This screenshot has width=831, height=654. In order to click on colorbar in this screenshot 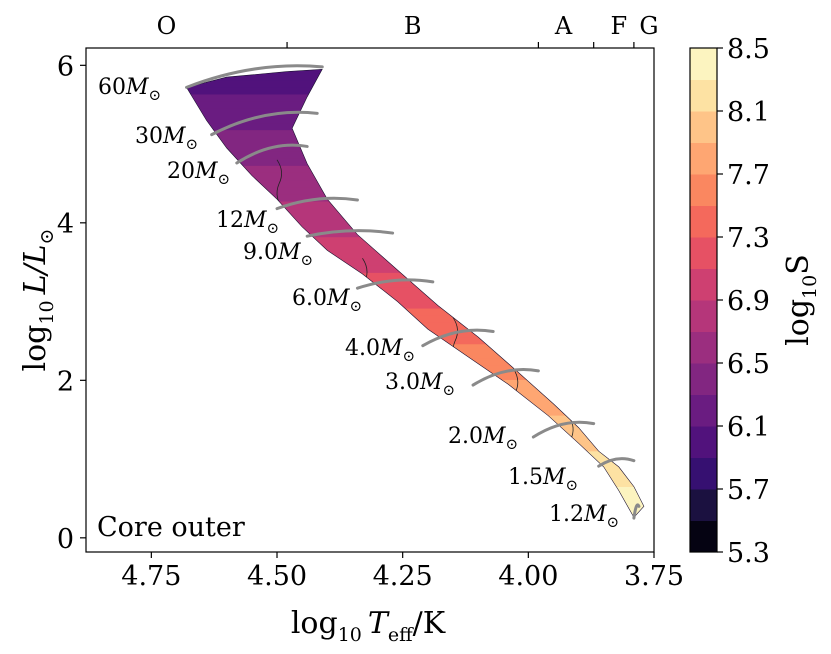, I will do `click(703, 300)`.